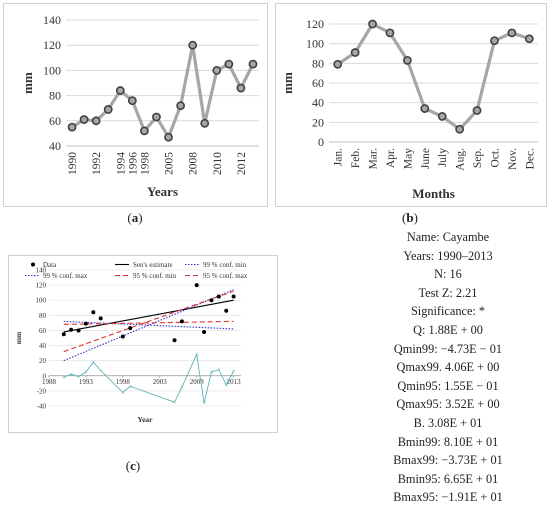  I want to click on y-tick-label: 0, so click(321, 142).